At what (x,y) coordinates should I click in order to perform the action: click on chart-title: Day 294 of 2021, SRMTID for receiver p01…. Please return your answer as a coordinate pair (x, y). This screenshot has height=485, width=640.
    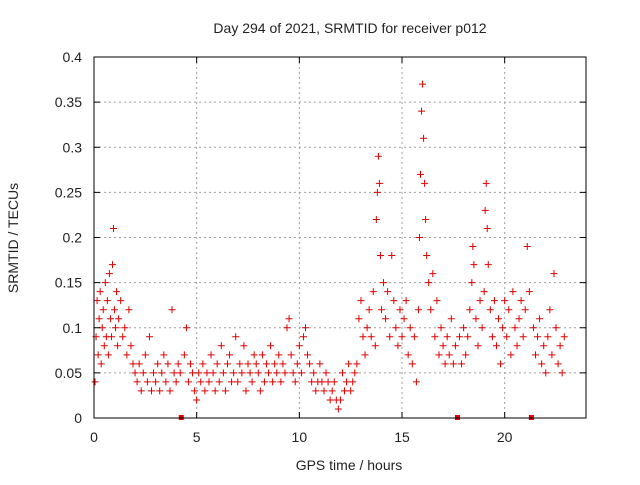
    Looking at the image, I should click on (349, 28).